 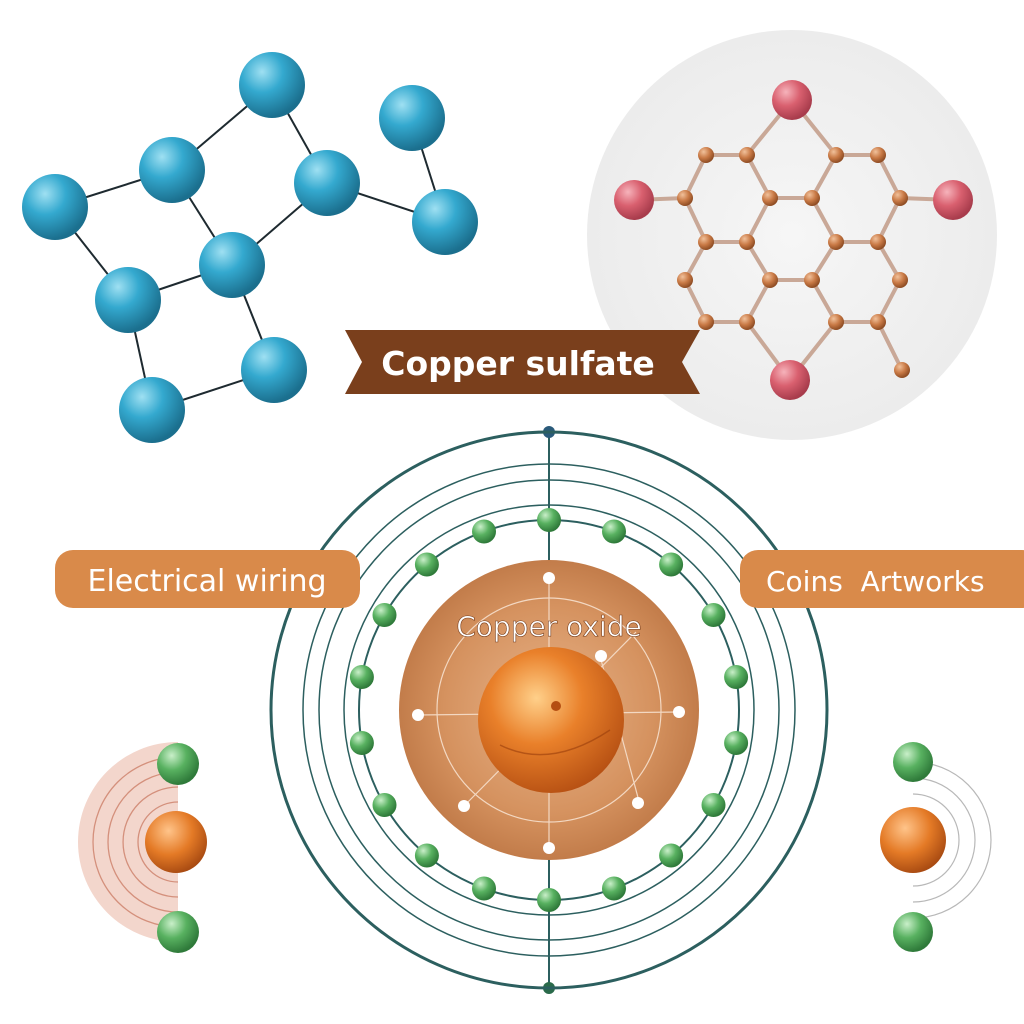 I want to click on right-mini-atom, so click(x=936, y=847).